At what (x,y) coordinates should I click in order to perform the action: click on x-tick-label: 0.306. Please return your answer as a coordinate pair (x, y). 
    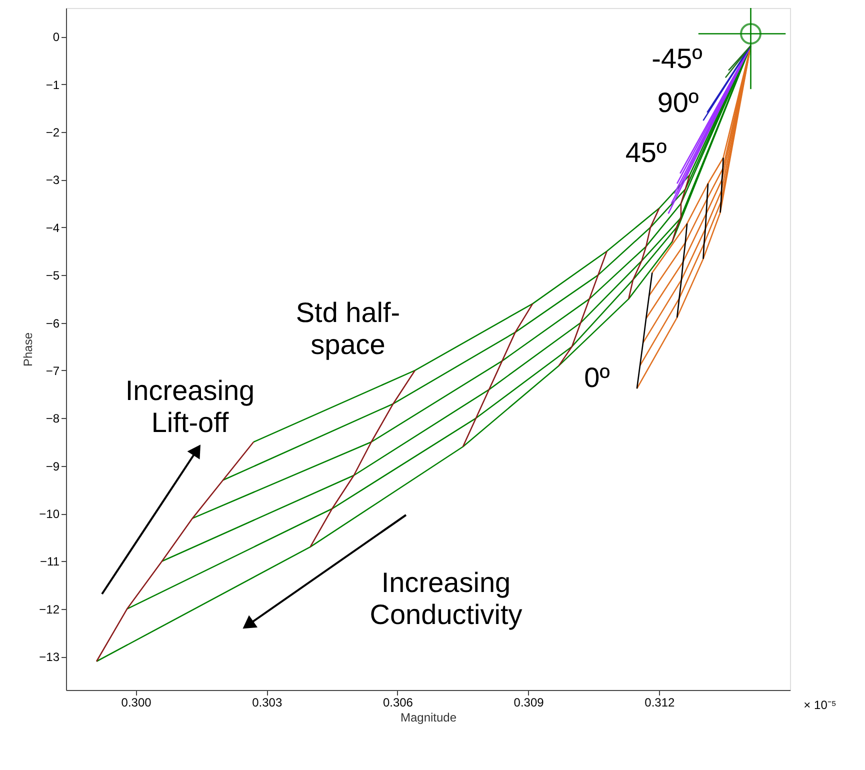
    Looking at the image, I should click on (398, 703).